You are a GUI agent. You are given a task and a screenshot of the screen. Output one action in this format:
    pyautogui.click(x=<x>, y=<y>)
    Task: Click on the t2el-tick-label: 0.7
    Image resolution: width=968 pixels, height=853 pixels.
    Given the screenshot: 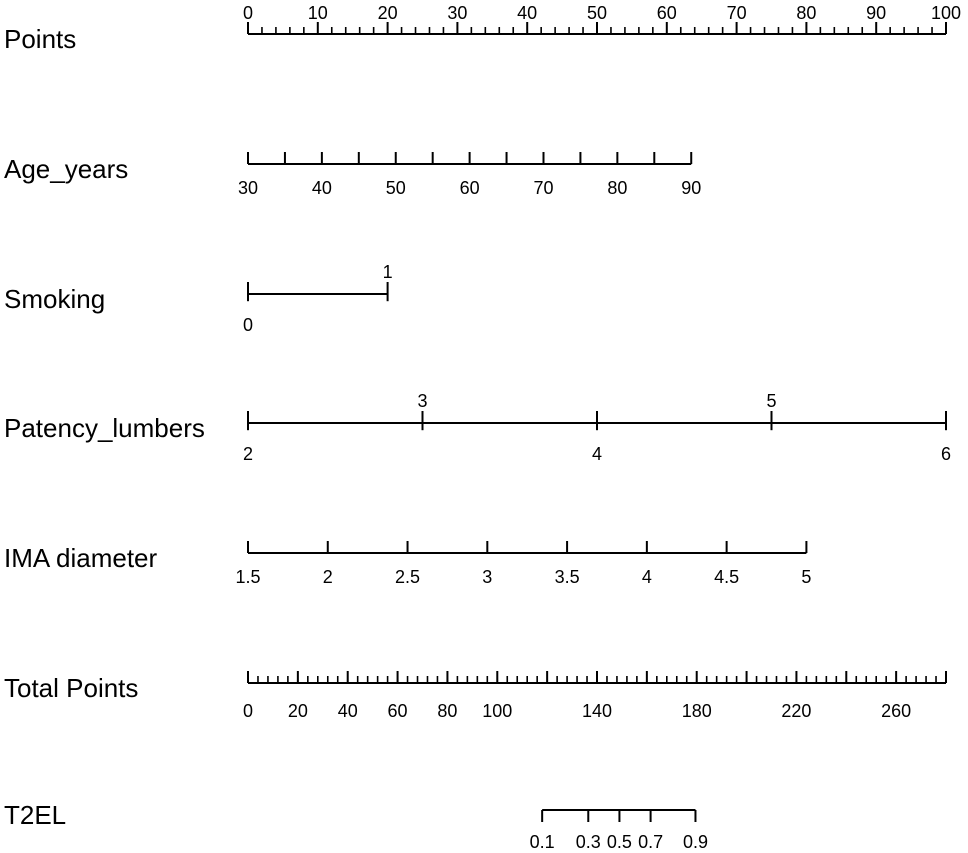 What is the action you would take?
    pyautogui.click(x=650, y=842)
    